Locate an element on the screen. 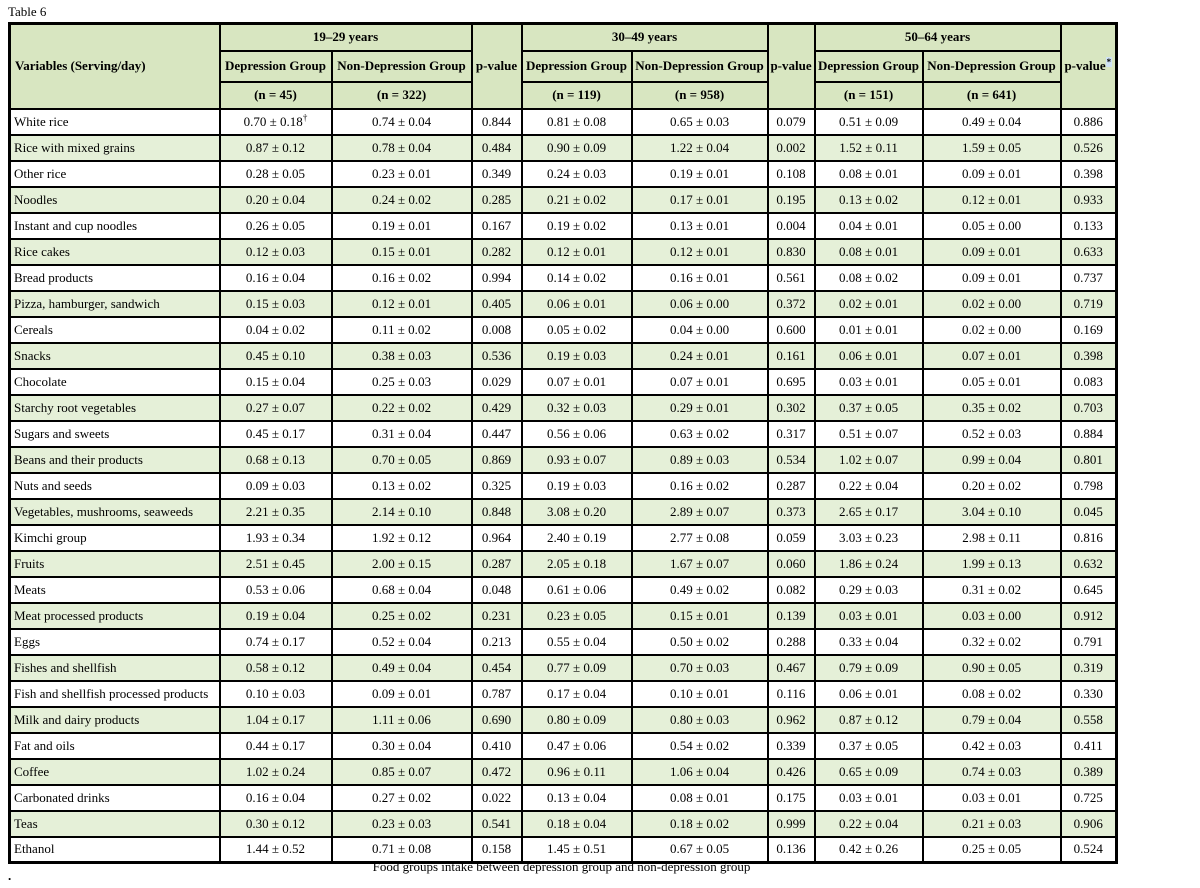 The height and width of the screenshot is (888, 1200). mean-sd-cell: 0.71 ± 0.08 is located at coordinates (401, 849).